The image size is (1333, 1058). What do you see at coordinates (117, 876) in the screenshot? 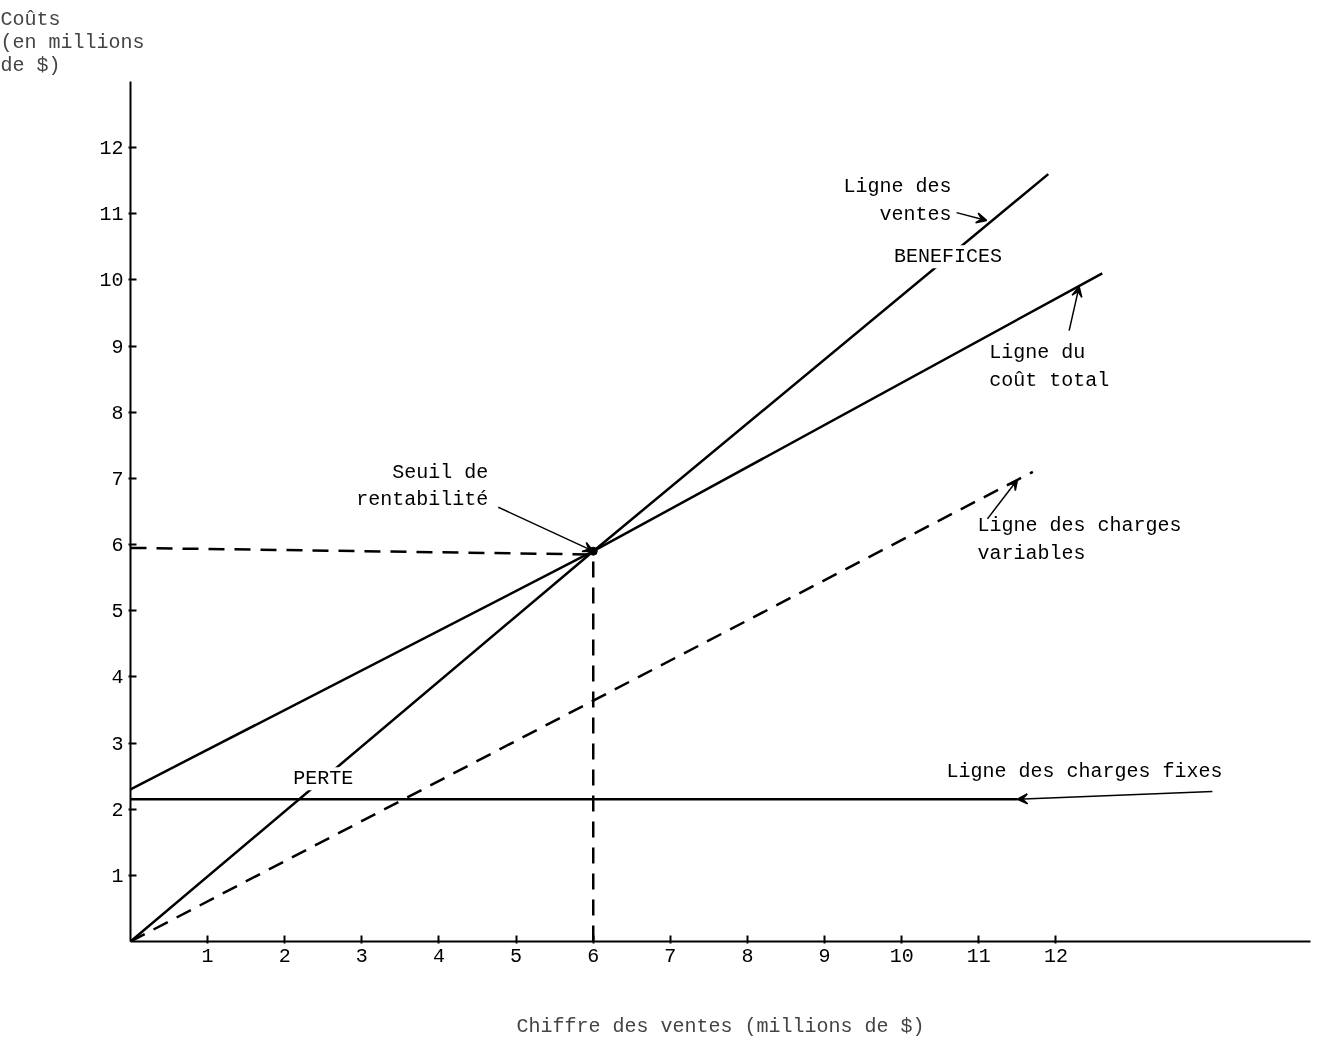
I see `y-tick-label: 1` at bounding box center [117, 876].